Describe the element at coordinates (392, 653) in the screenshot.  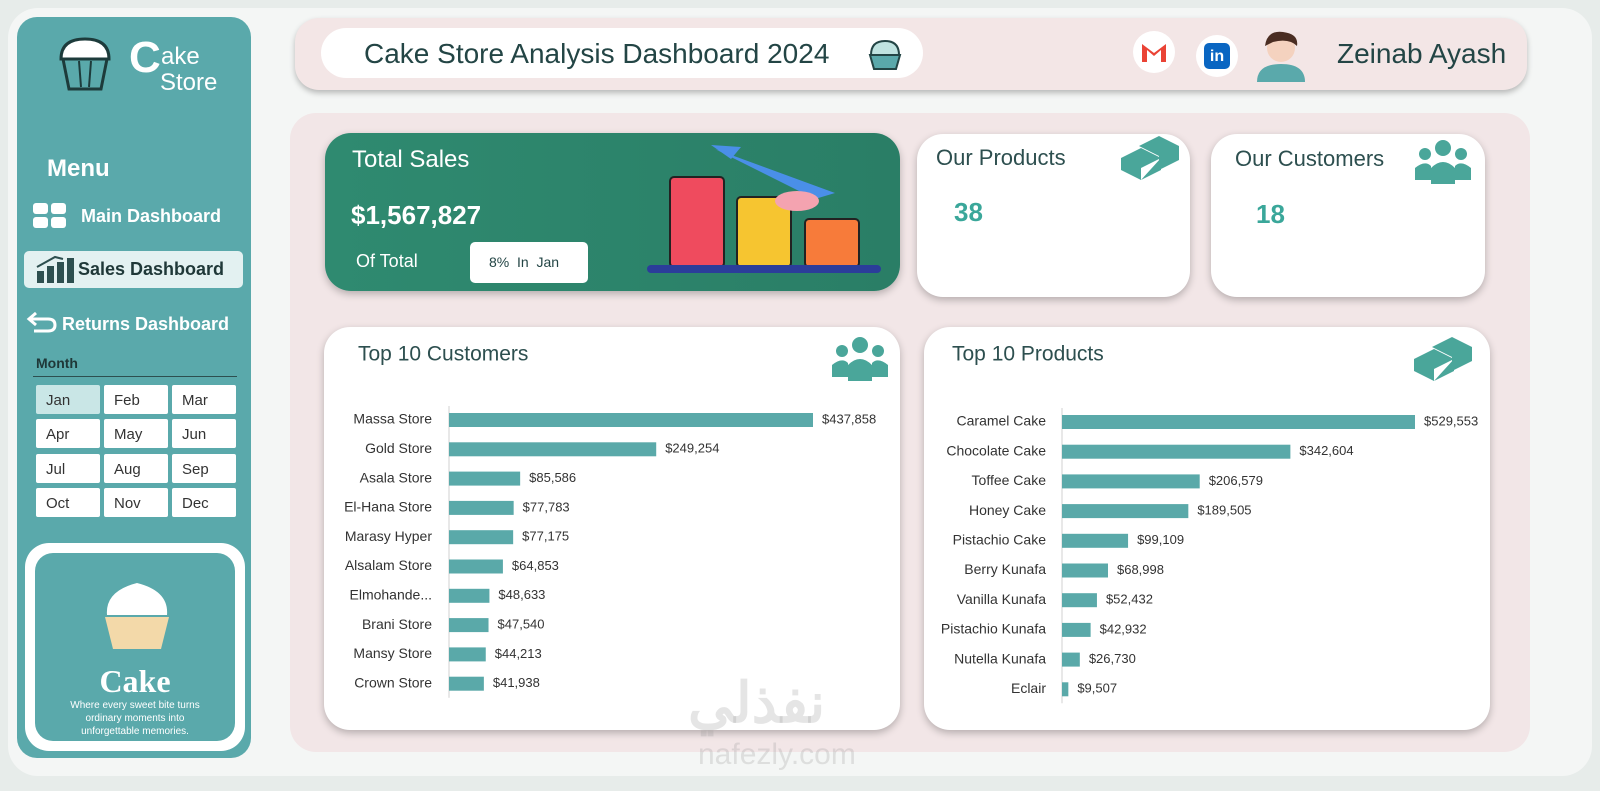
I see `category-label: Mansy Store` at that location.